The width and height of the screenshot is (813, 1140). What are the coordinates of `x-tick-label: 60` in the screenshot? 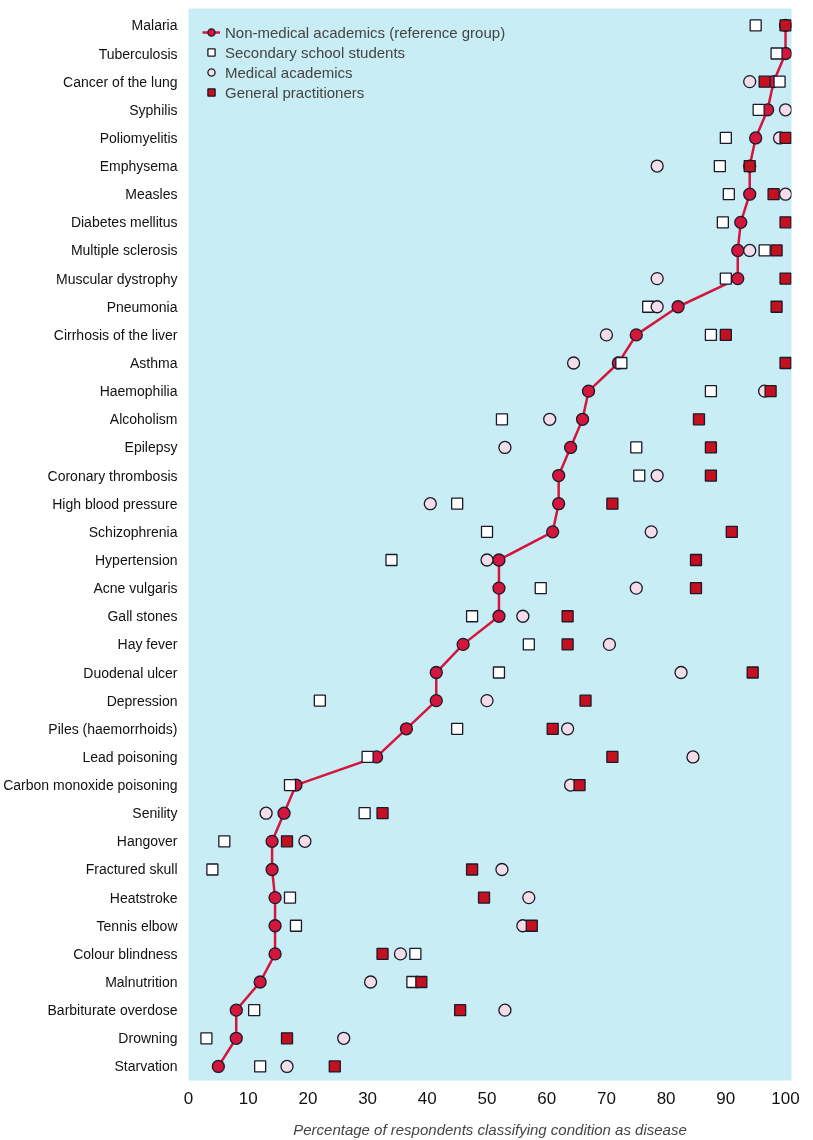 It's located at (547, 1098).